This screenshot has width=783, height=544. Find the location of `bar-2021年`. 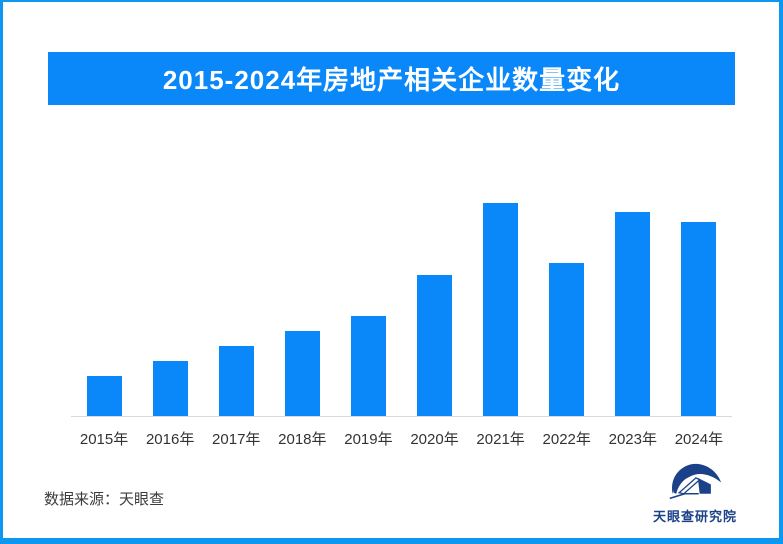

bar-2021年 is located at coordinates (501, 309).